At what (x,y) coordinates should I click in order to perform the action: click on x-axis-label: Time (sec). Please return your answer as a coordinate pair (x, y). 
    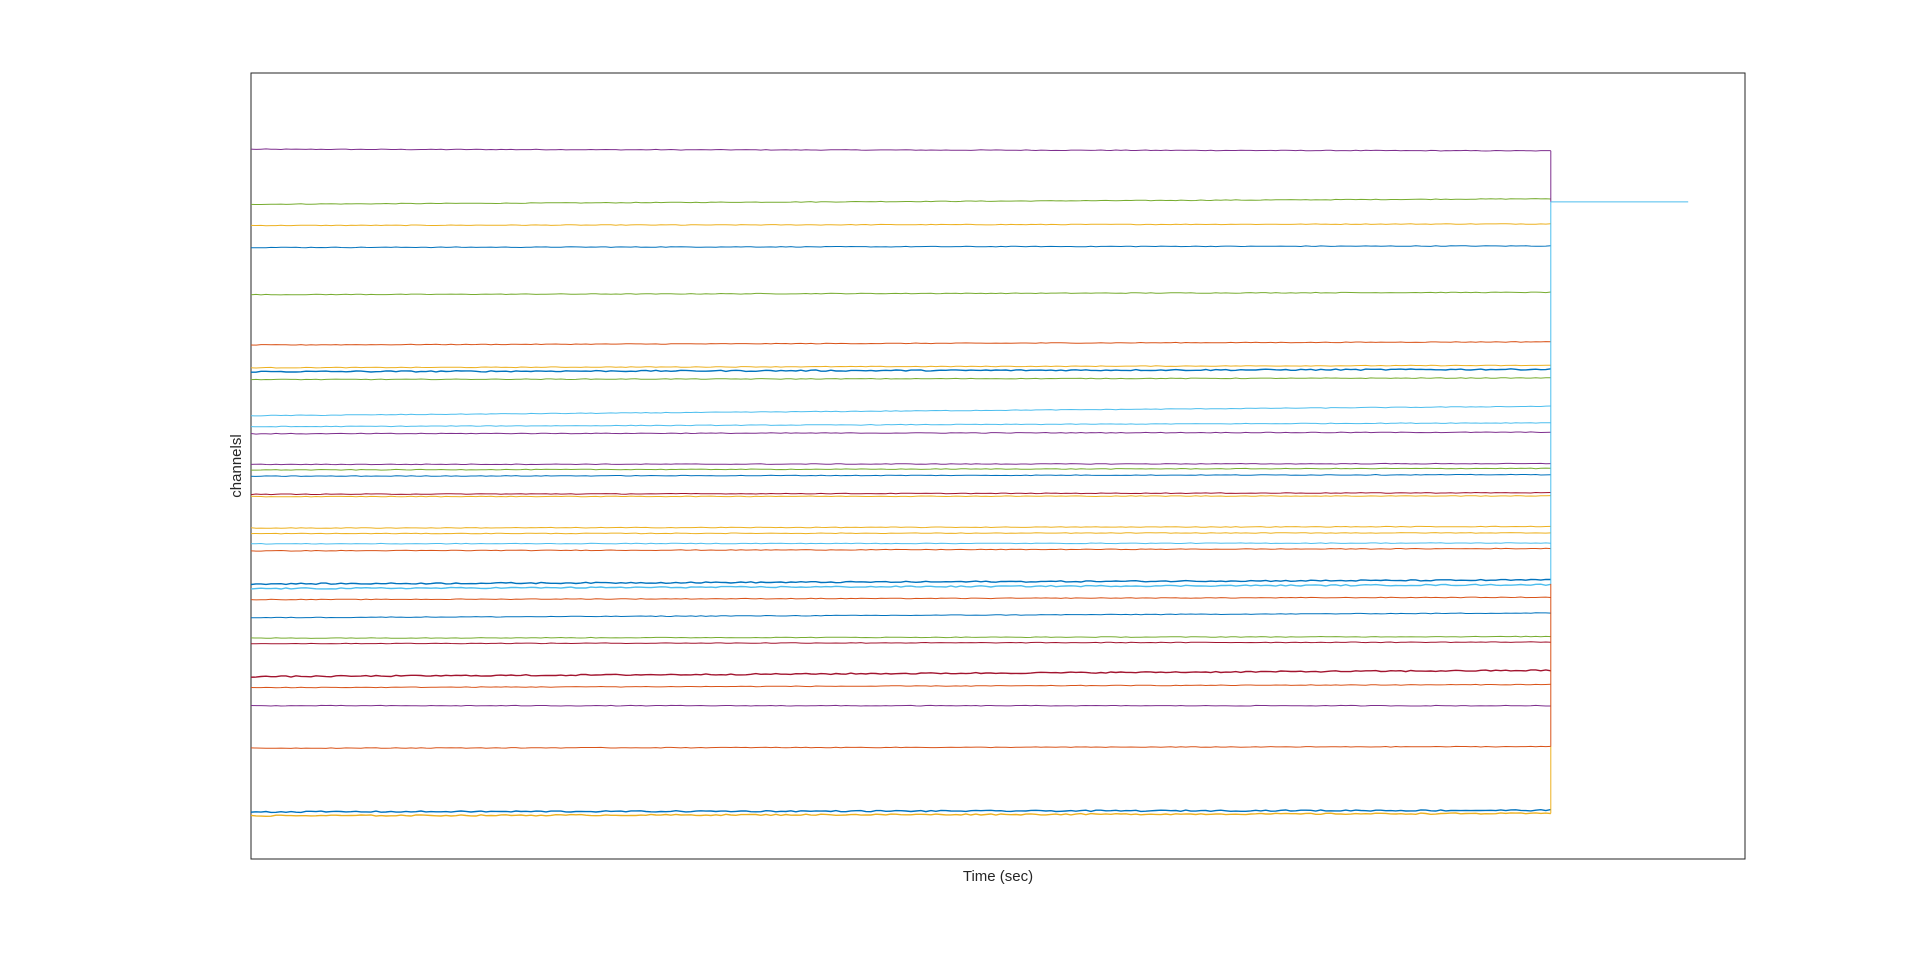
    Looking at the image, I should click on (998, 876).